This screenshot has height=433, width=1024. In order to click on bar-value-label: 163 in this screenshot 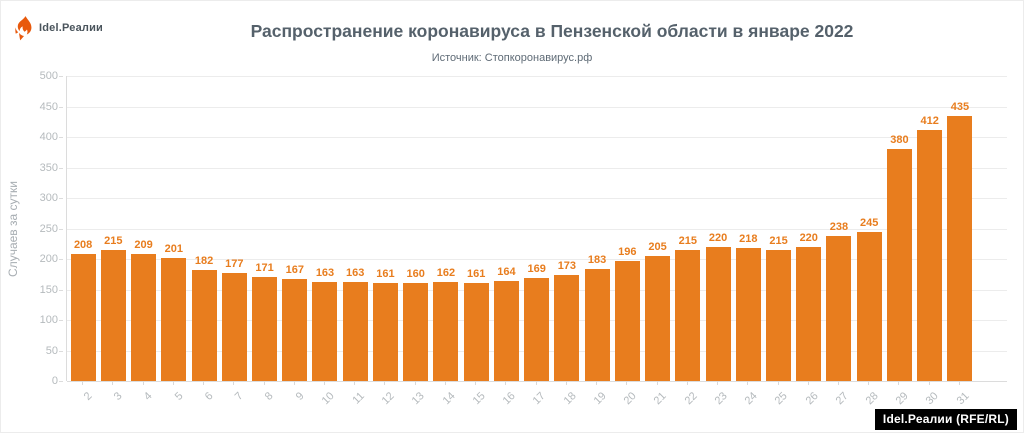, I will do `click(325, 272)`.